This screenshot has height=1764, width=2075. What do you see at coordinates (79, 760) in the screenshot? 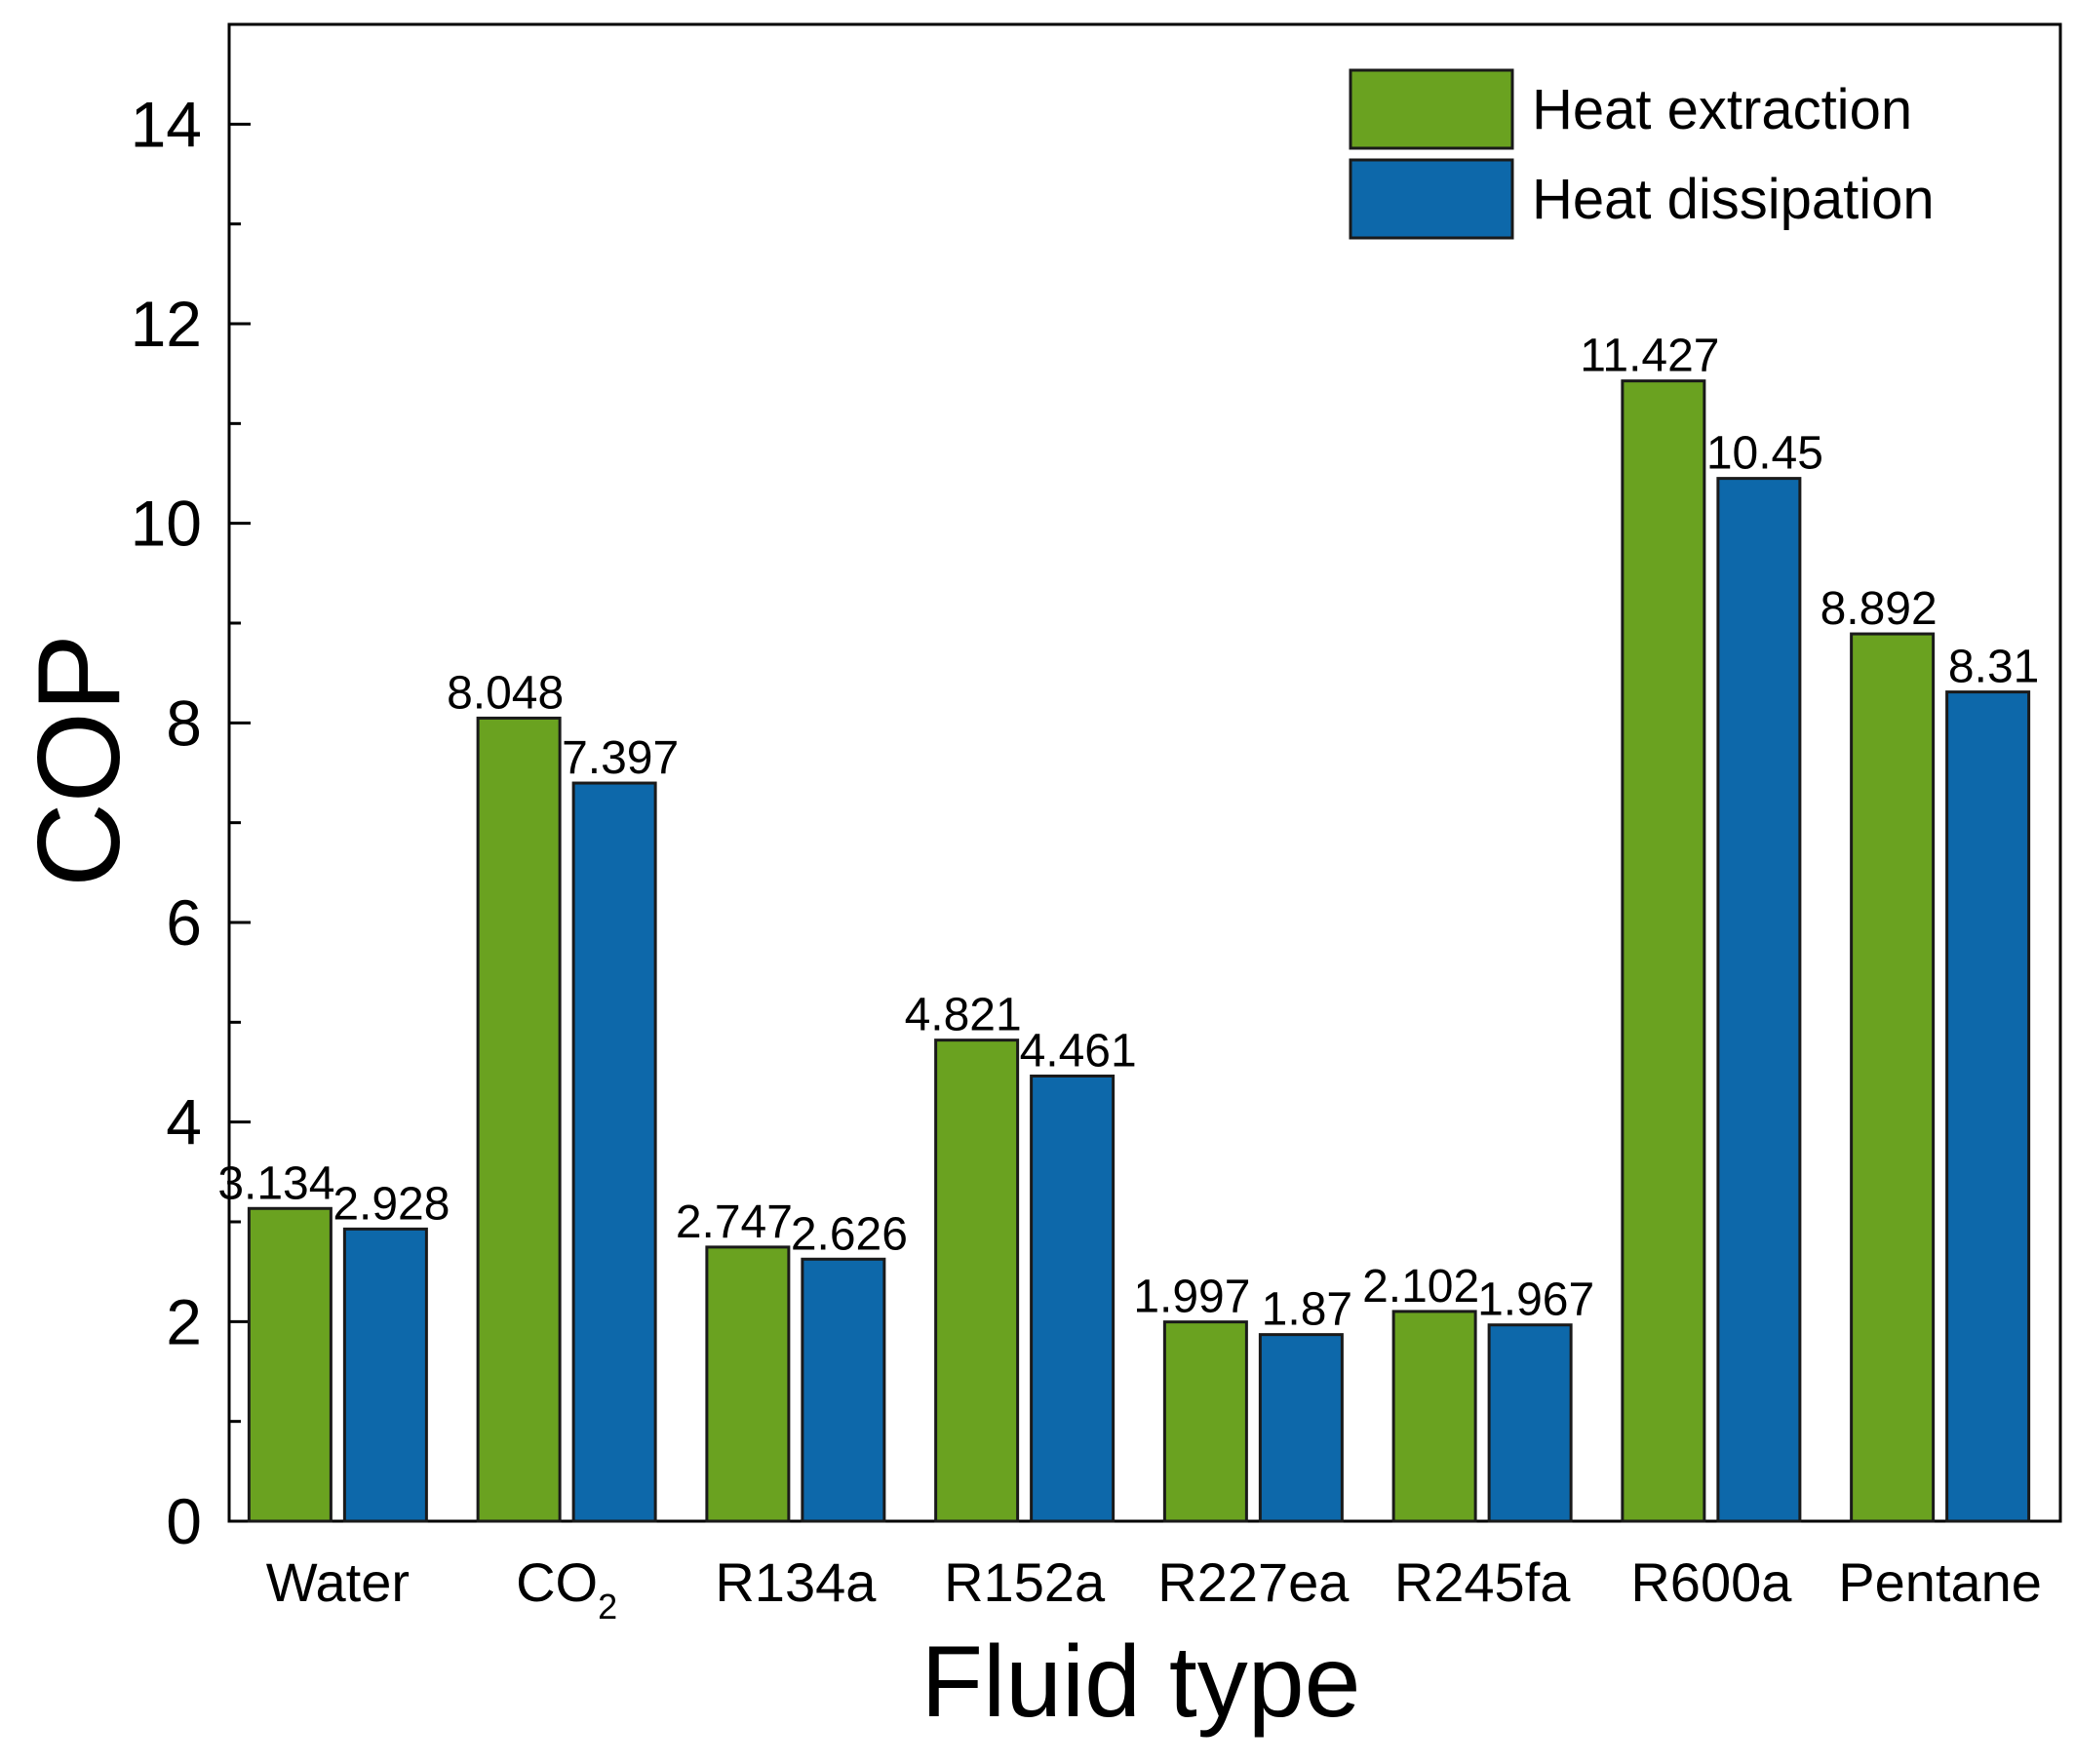
I see `y-axis-title: COP` at bounding box center [79, 760].